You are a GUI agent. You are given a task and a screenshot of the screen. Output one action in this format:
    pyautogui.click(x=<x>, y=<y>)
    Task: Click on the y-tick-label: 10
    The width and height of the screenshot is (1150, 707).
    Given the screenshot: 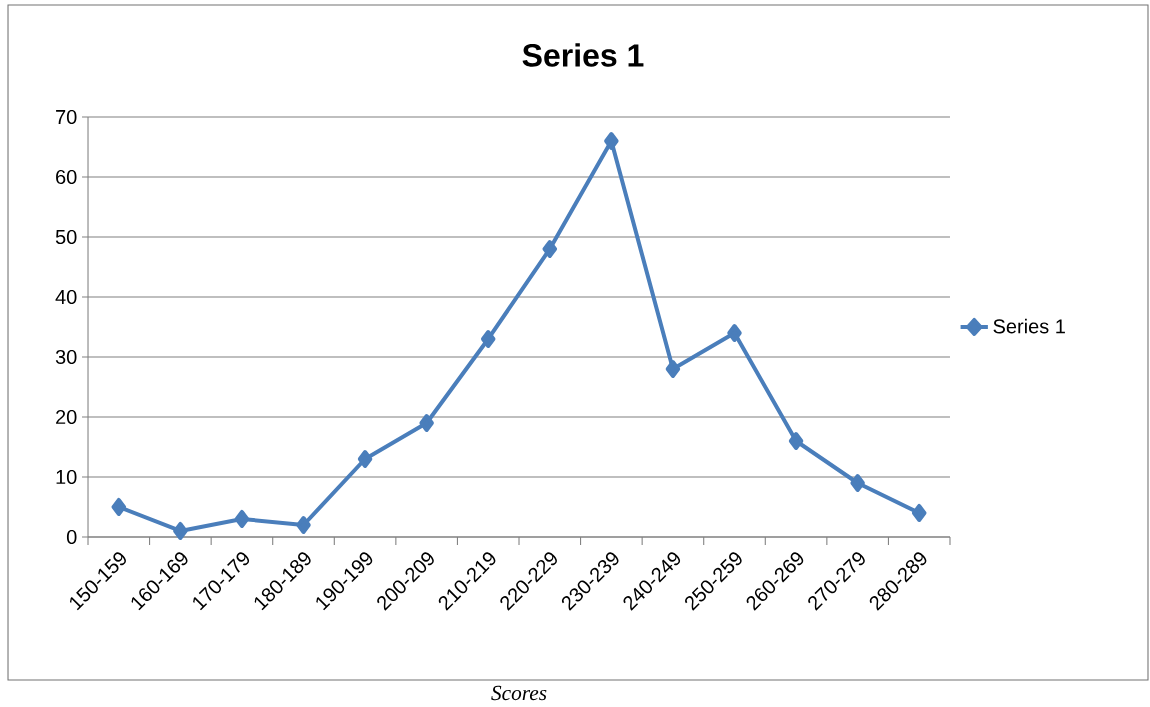 What is the action you would take?
    pyautogui.click(x=66, y=477)
    